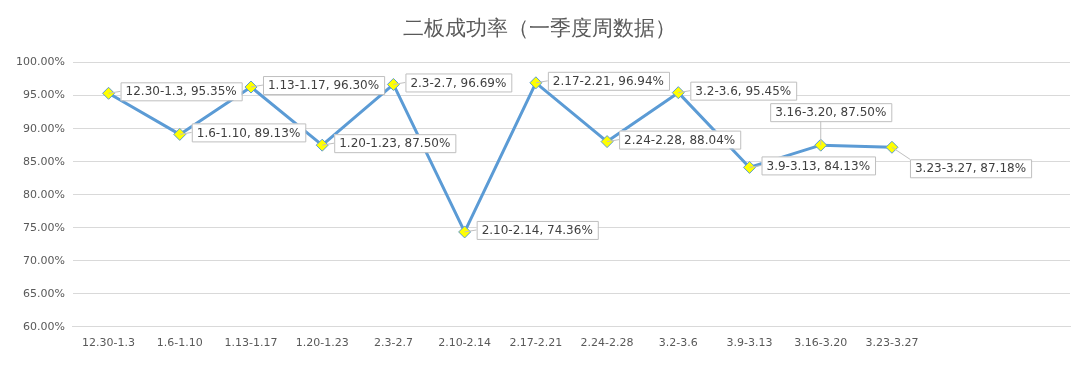 This screenshot has height=369, width=1078. I want to click on y-tick-label: 95.00%, so click(43, 95).